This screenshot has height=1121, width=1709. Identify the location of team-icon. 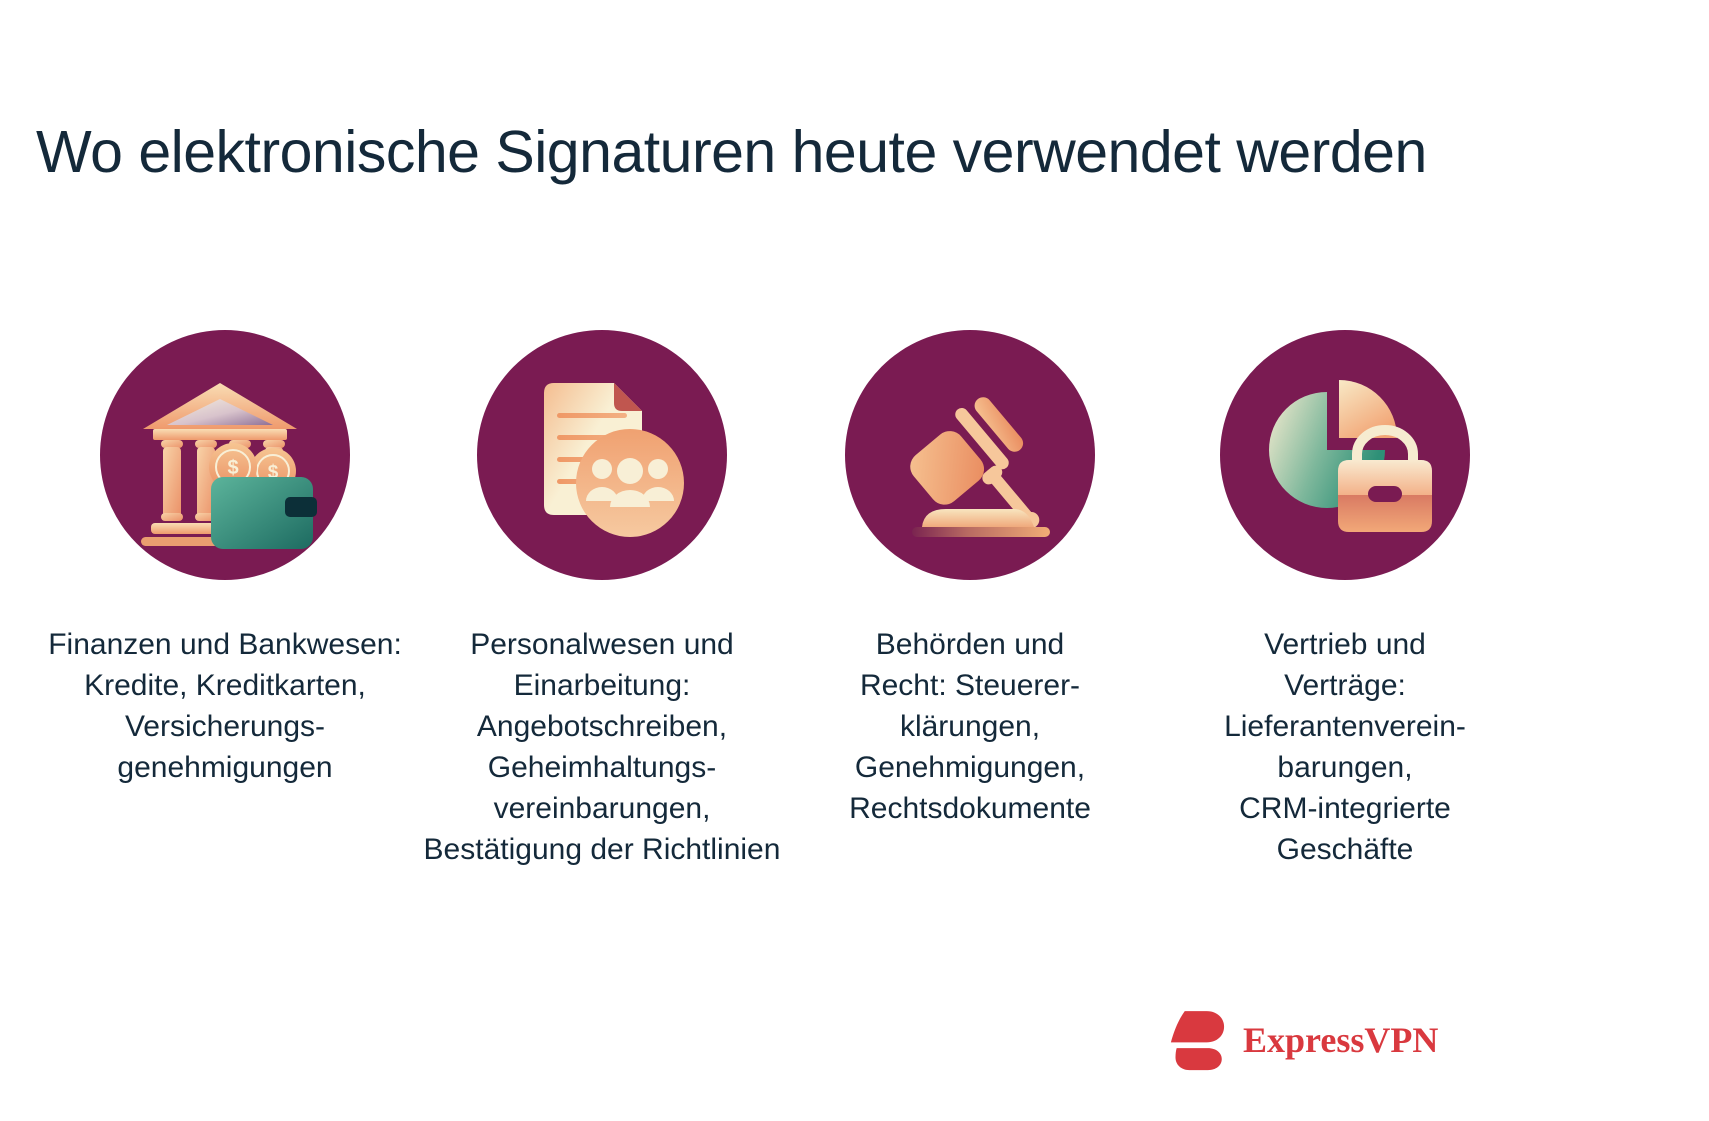
(630, 483).